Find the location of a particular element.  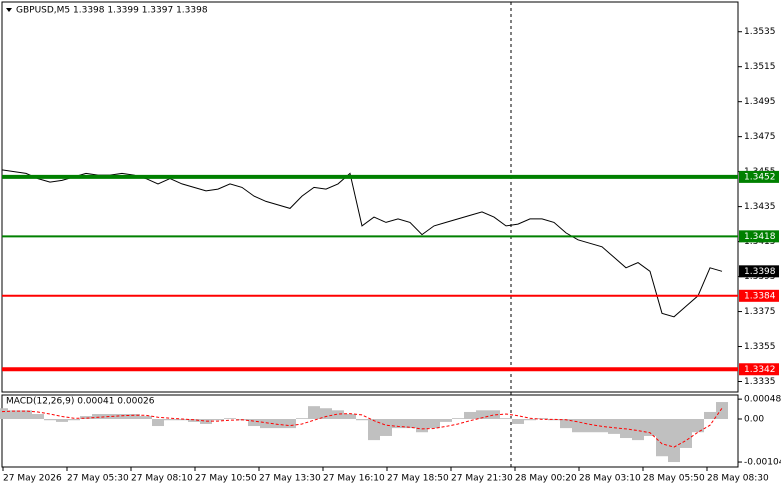

chart-title: GBPUSD,M5 1.3398 1.3399 1.3397 1.3398 is located at coordinates (112, 11).